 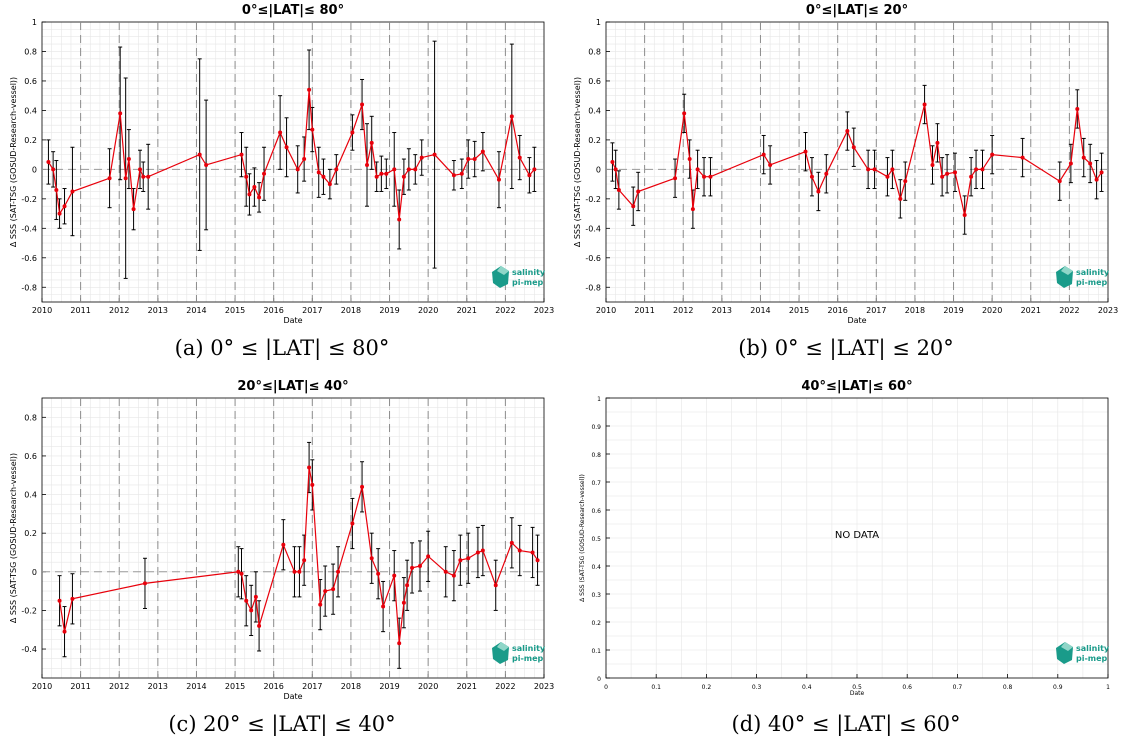 I want to click on chart-title: 0°≤|LAT|≤ 20°, so click(x=857, y=10).